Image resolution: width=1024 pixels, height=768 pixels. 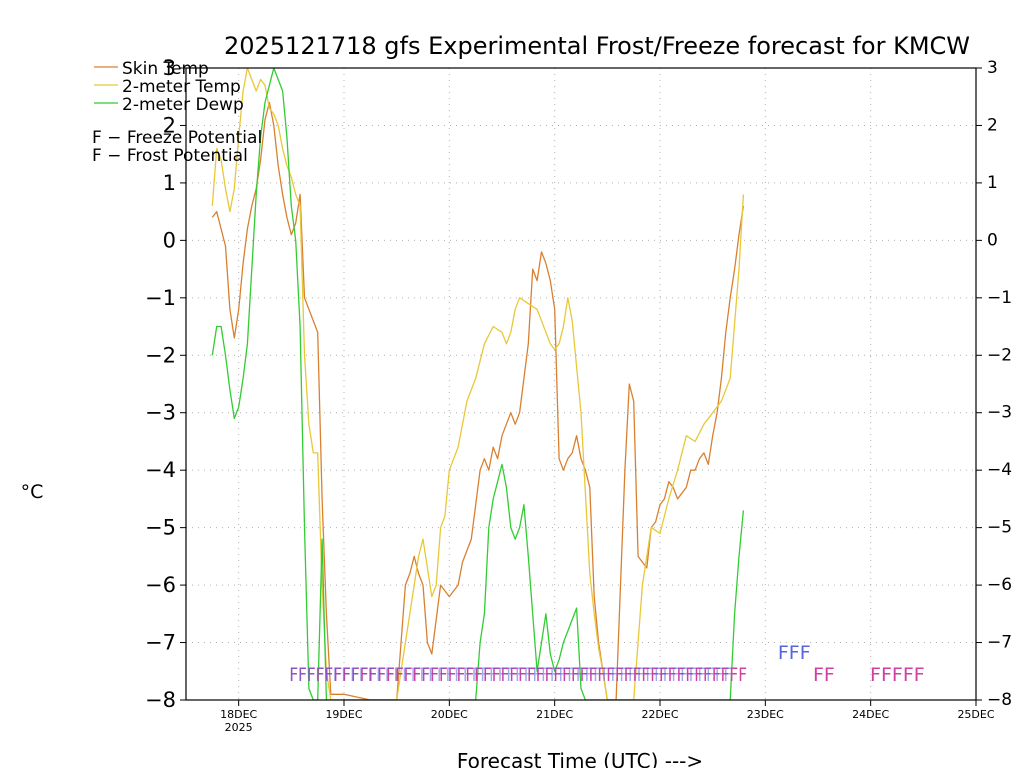 What do you see at coordinates (999, 413) in the screenshot?
I see `y-tick-label-right: −3` at bounding box center [999, 413].